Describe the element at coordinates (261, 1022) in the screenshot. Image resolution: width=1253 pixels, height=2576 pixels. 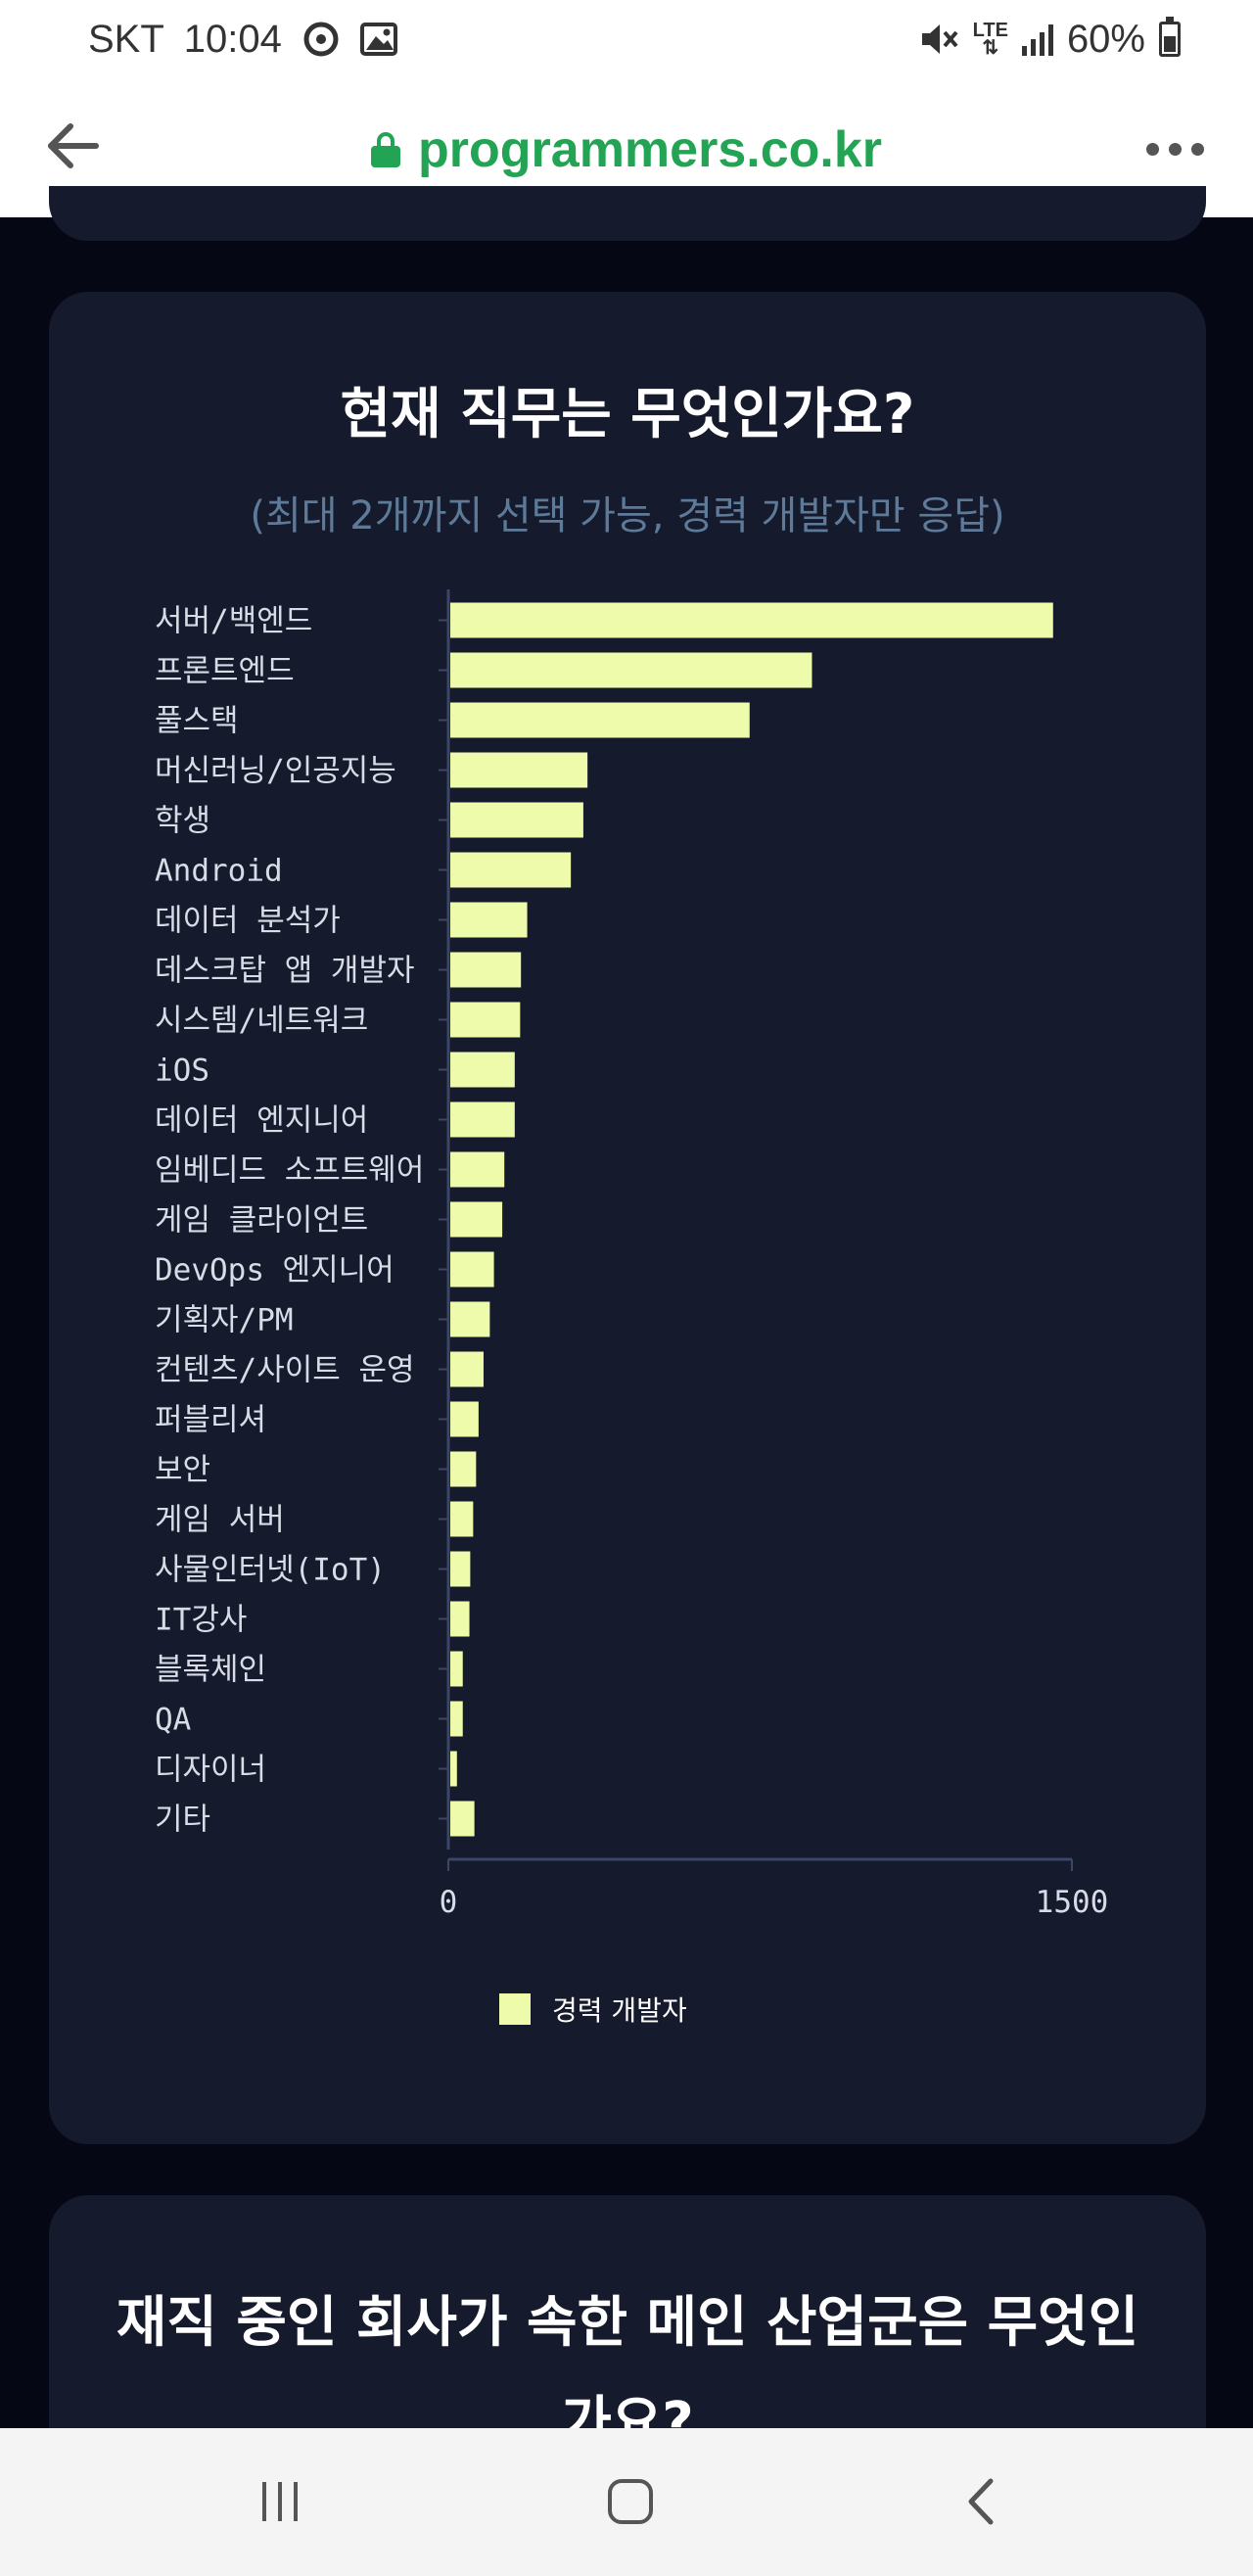
I see `category-label: 시스템/네트워크` at that location.